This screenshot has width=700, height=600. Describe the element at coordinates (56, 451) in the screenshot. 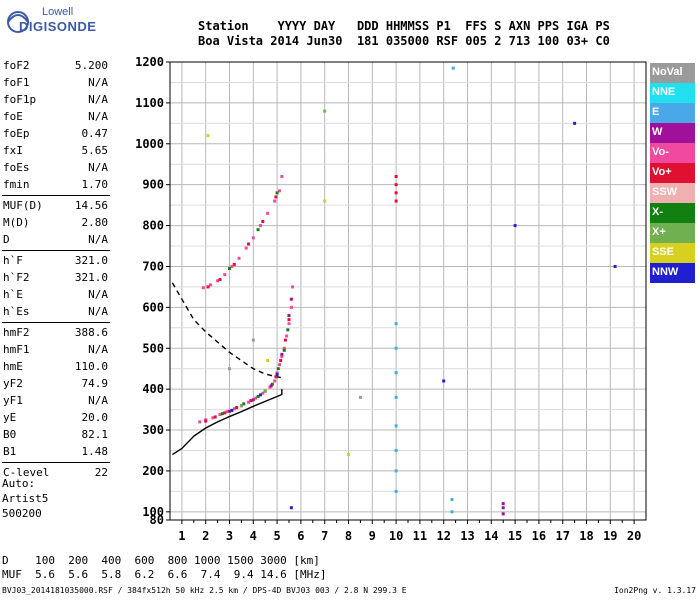

I see `param-row: B1 1.48` at that location.